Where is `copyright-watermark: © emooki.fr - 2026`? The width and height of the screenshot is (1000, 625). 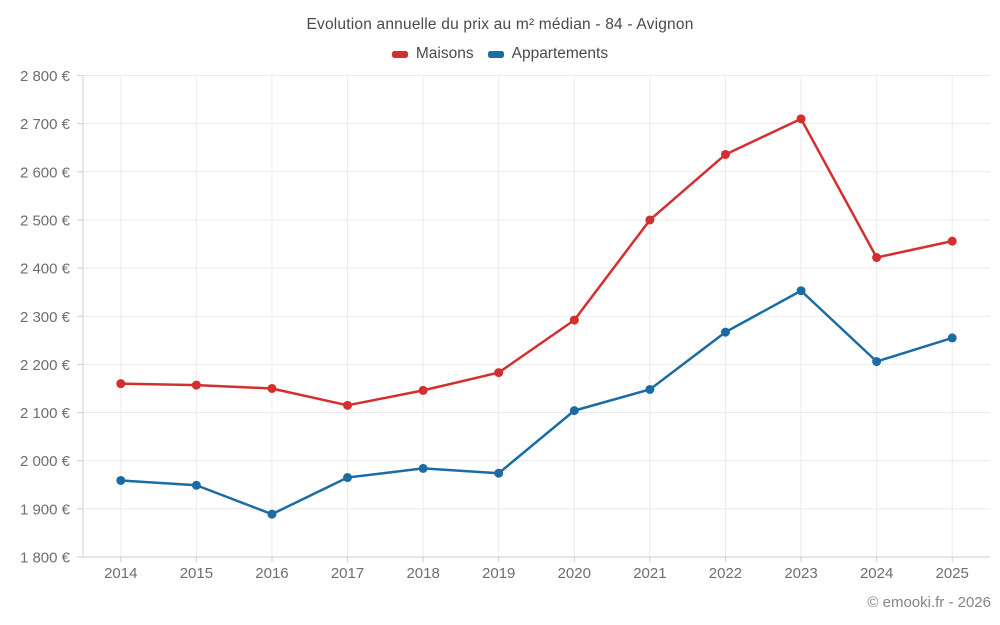
copyright-watermark: © emooki.fr - 2026 is located at coordinates (929, 602).